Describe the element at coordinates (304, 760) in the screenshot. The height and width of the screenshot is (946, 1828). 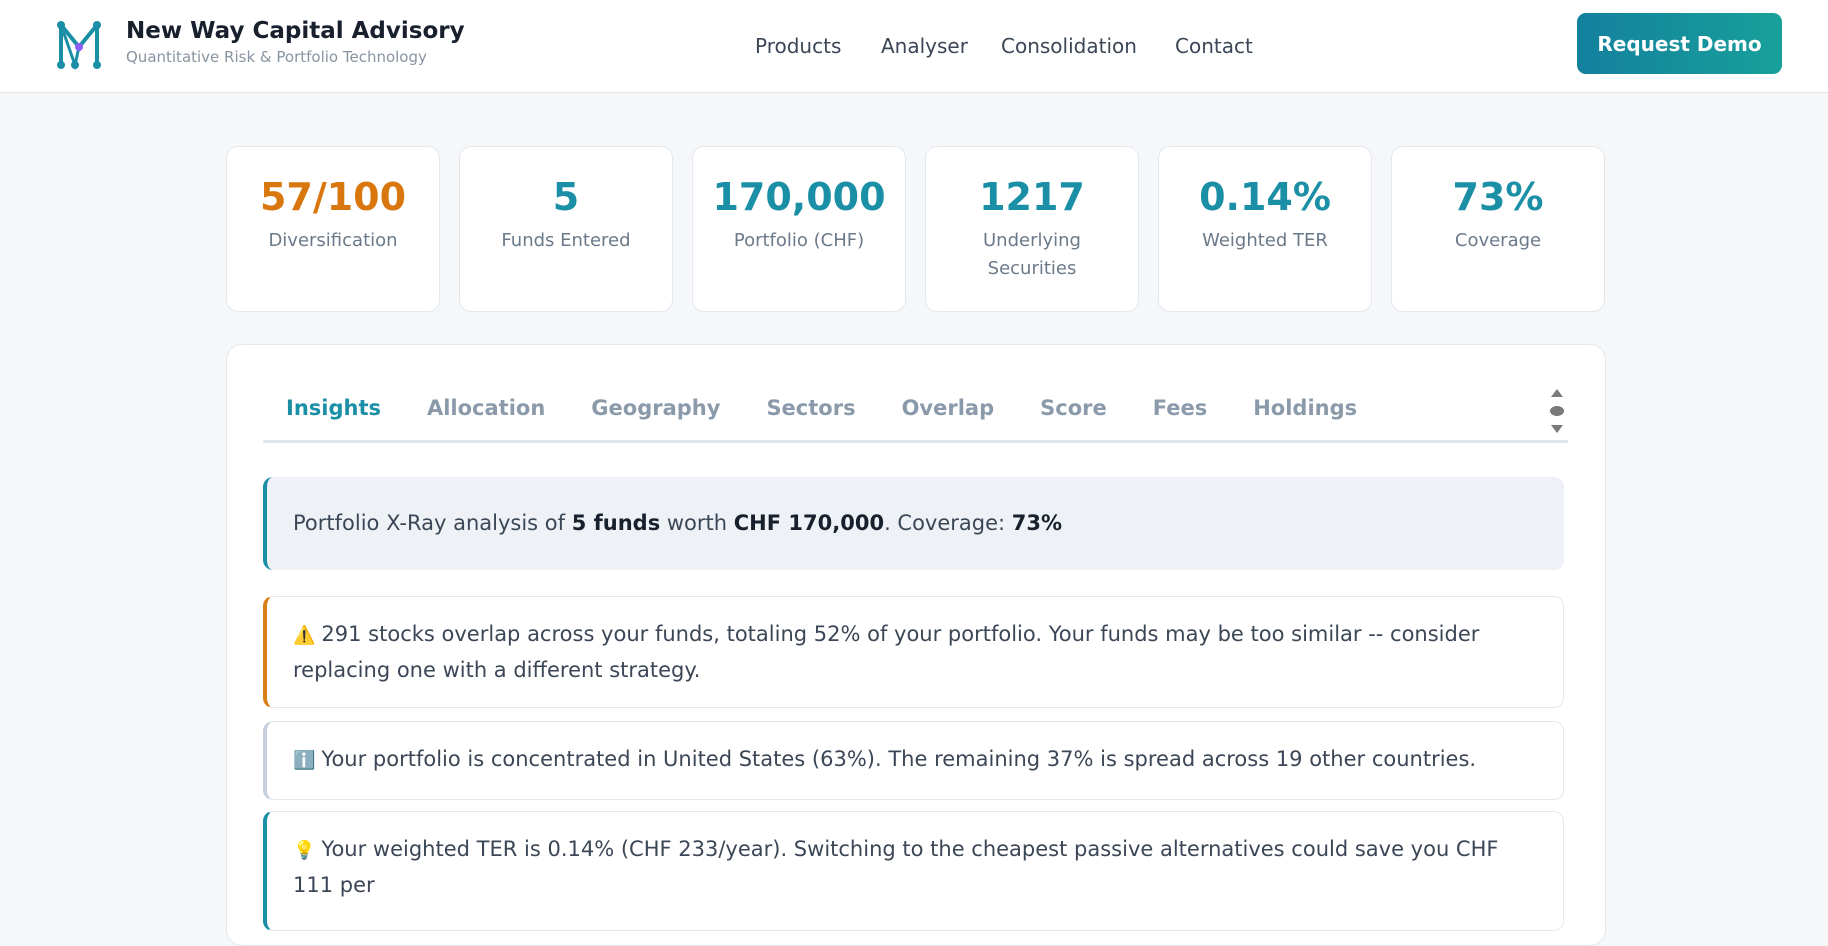
I see `insight-icon: ℹ️` at that location.